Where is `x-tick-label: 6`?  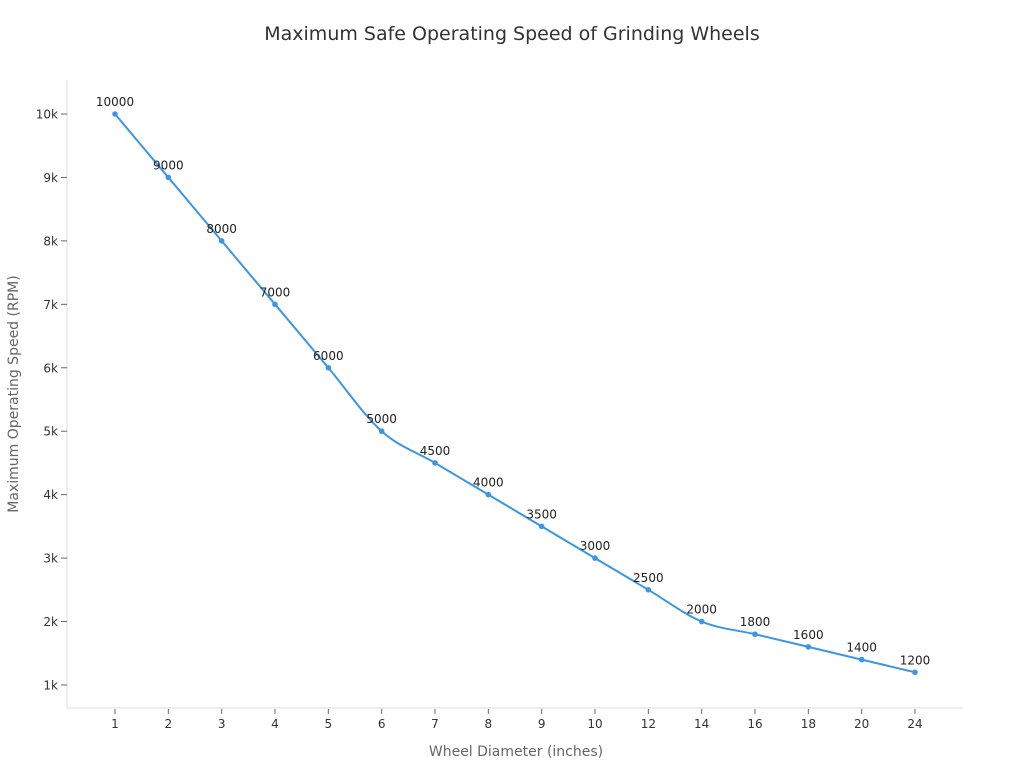 x-tick-label: 6 is located at coordinates (382, 724).